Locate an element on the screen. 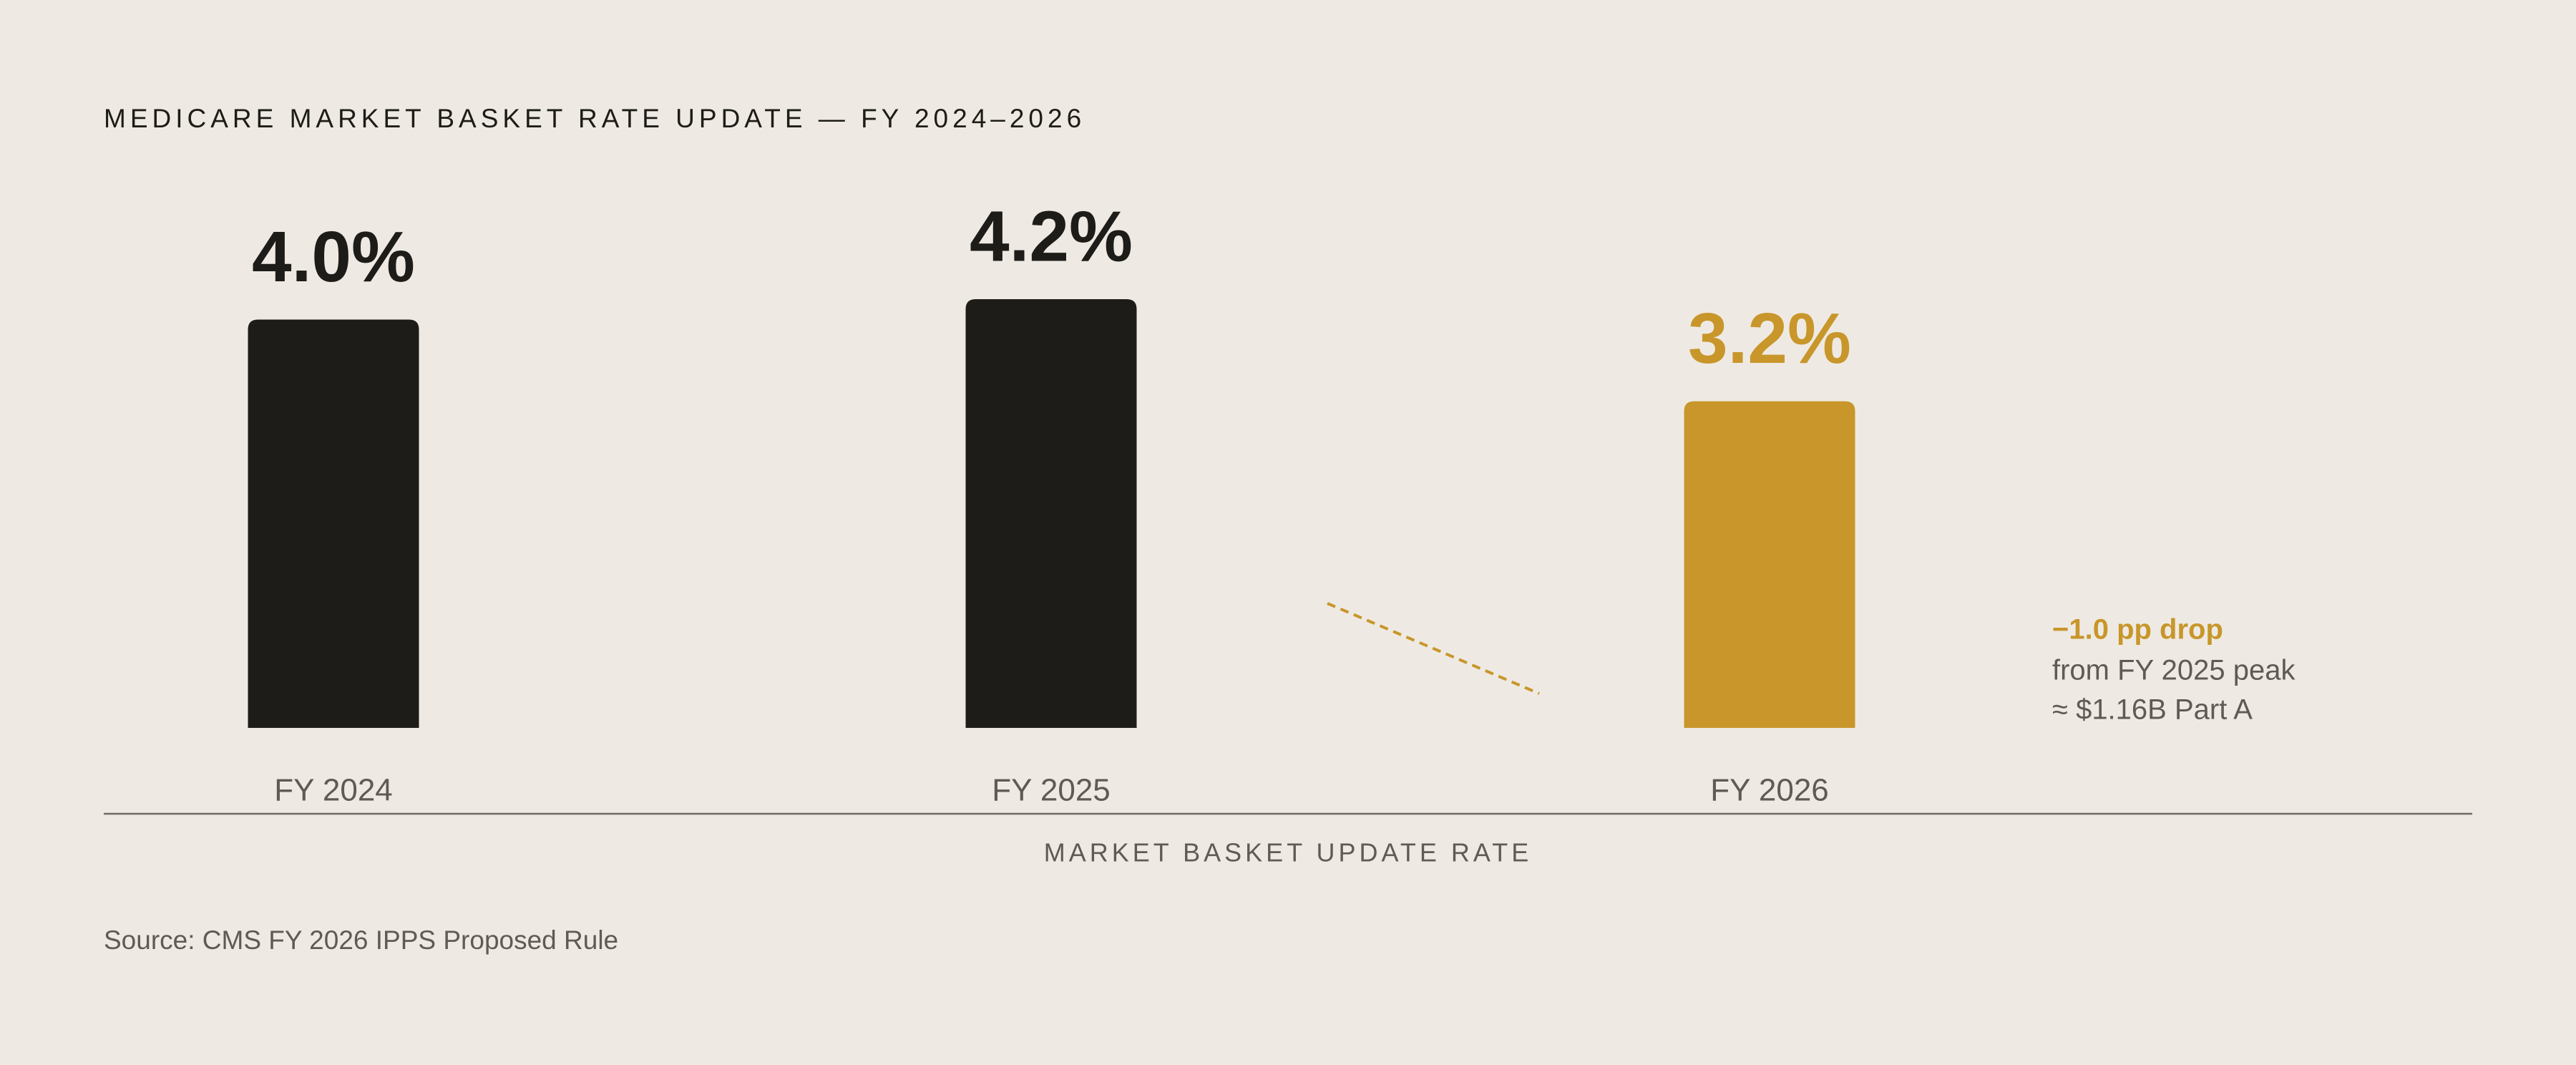 The height and width of the screenshot is (1065, 2576). trend-connector is located at coordinates (1433, 648).